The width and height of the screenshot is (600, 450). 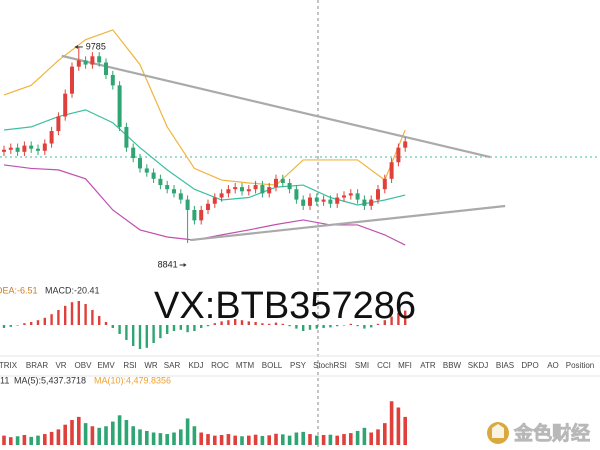 What do you see at coordinates (60, 365) in the screenshot?
I see `indicator-tab: VR` at bounding box center [60, 365].